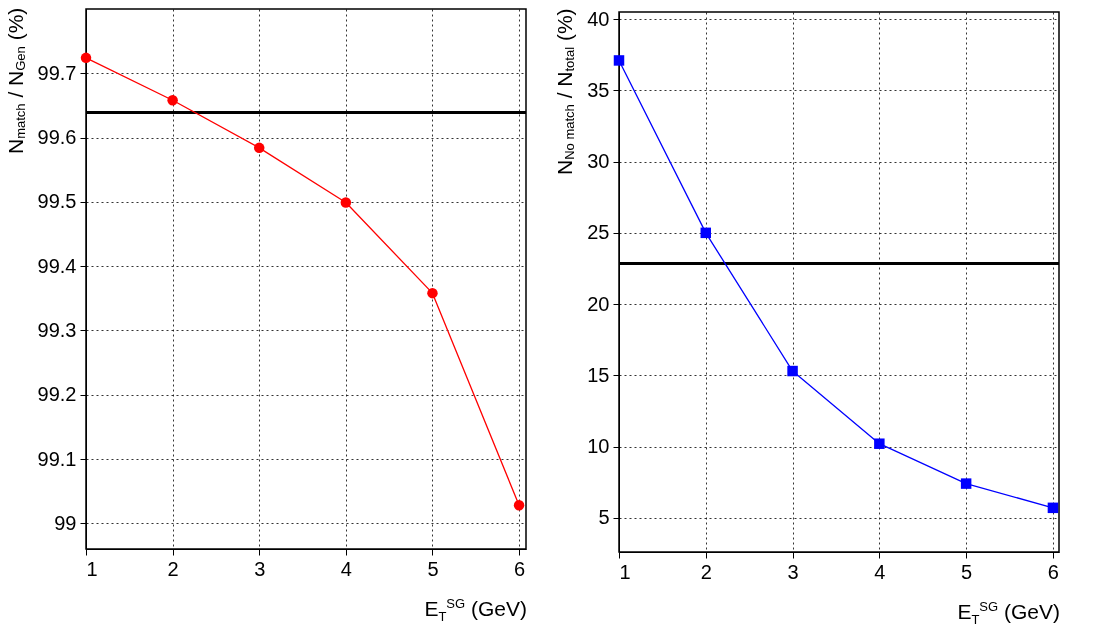 The width and height of the screenshot is (1110, 637). I want to click on y-tick-label: 99.1, so click(57, 458).